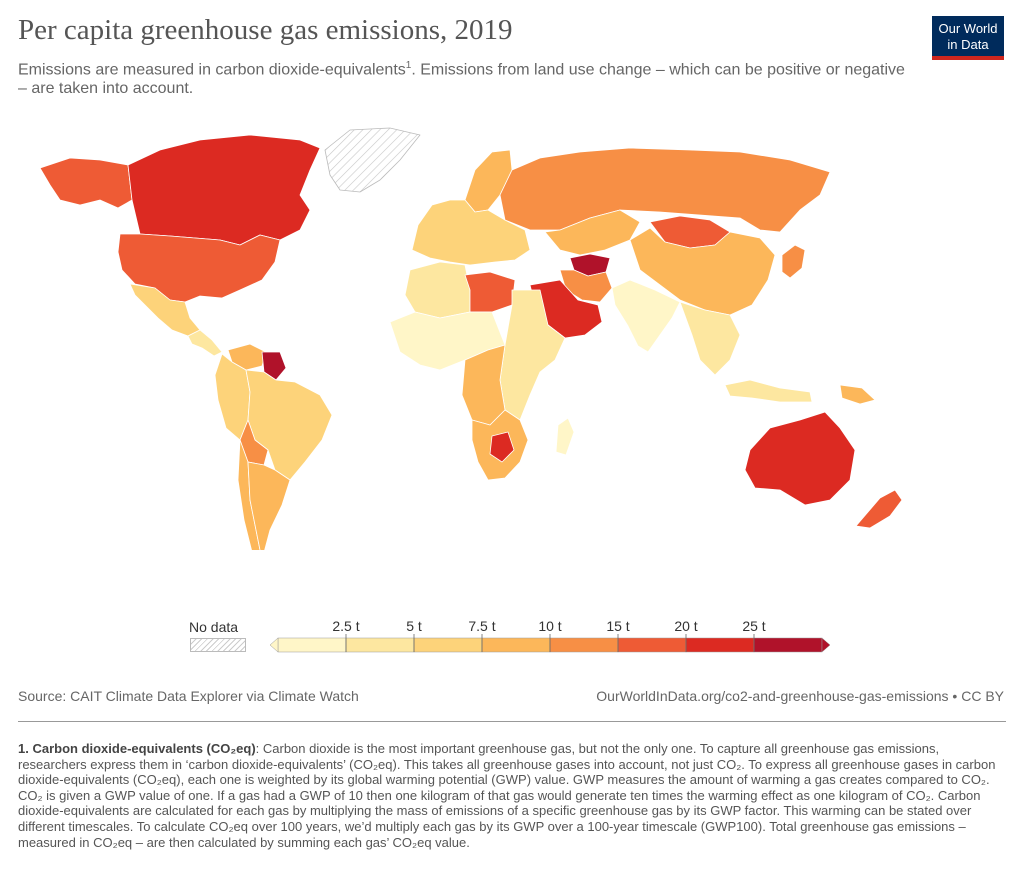 The image size is (1024, 890). What do you see at coordinates (685, 626) in the screenshot?
I see `legend-tick-label: 20 t` at bounding box center [685, 626].